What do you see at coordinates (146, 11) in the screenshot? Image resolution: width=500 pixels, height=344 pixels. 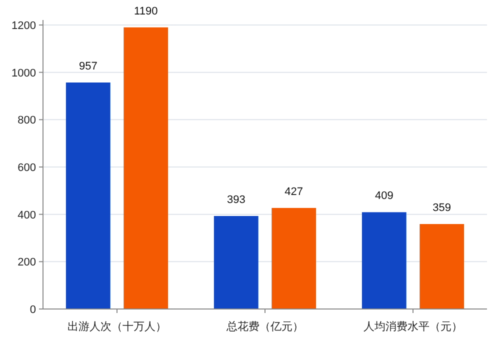 I see `data-label: 1190` at bounding box center [146, 11].